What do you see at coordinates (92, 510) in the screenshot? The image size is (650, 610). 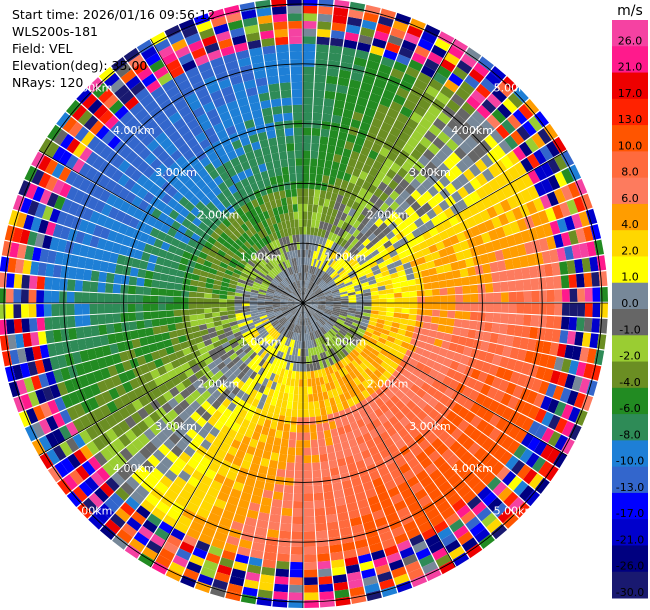 I see `range-label: 5.00km` at bounding box center [92, 510].